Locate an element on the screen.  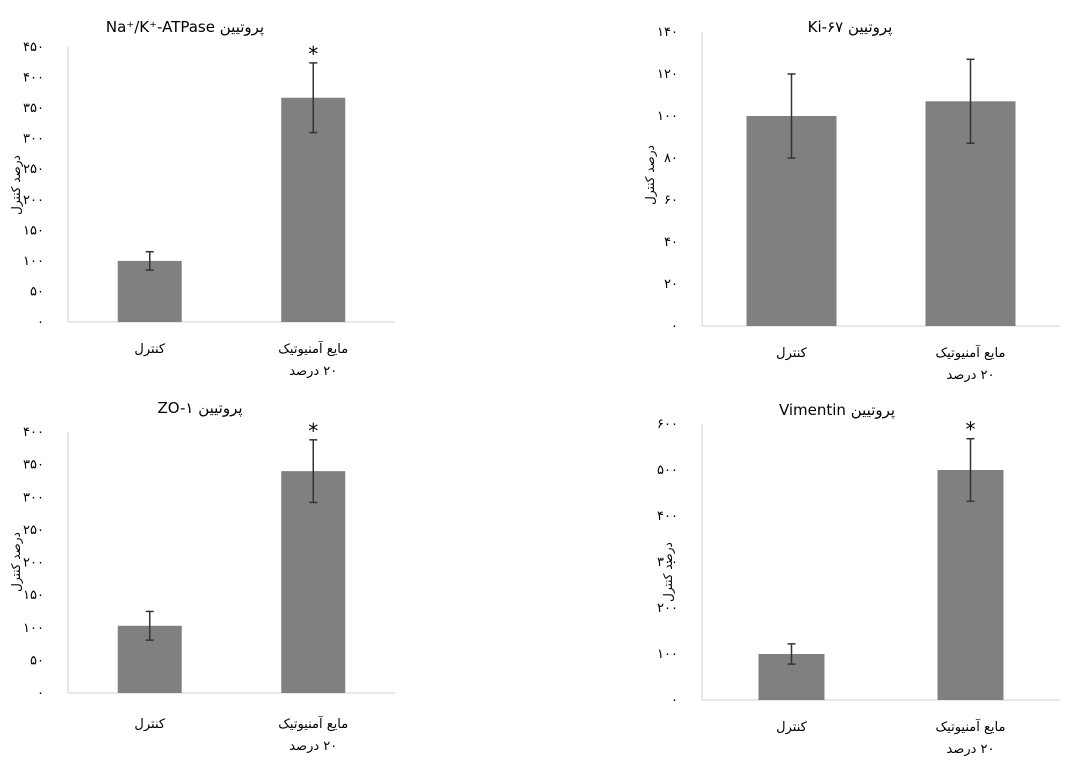
y-tick-label: ۶۰ is located at coordinates (671, 200).